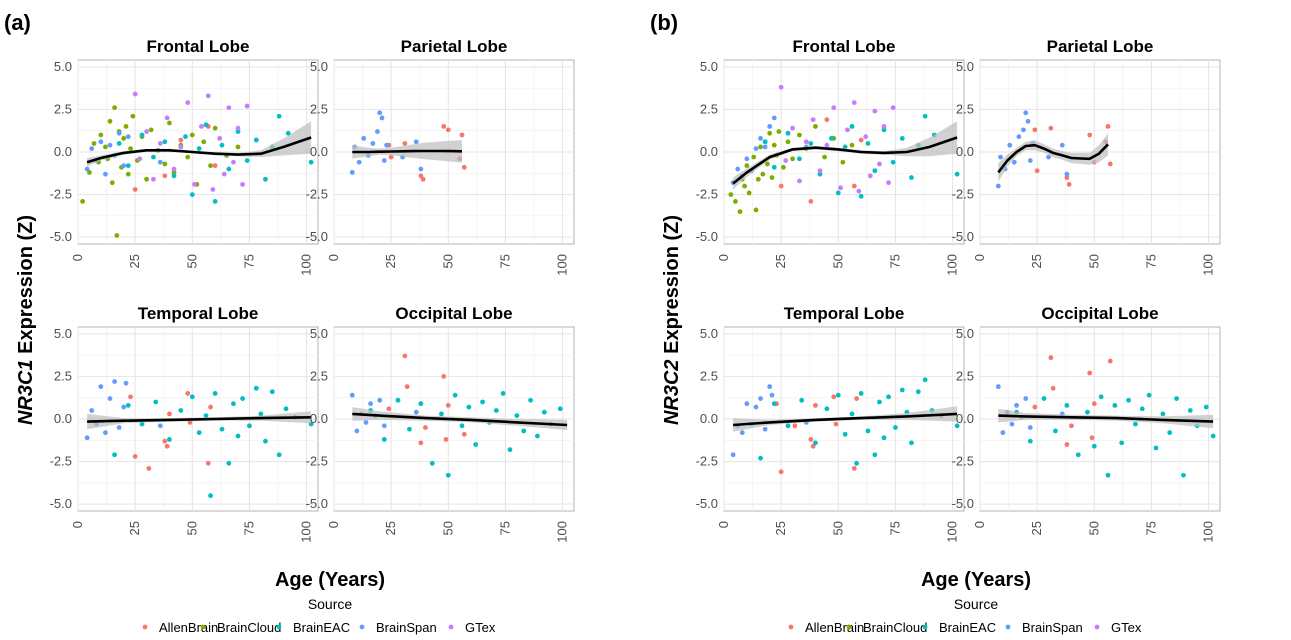  Describe the element at coordinates (184, 156) in the screenshot. I see `facet-frontal-lobe: Frontal Lobe 5.0 2.5 0.0 -2.5 -5.0 0 25 50 75 100` at that location.